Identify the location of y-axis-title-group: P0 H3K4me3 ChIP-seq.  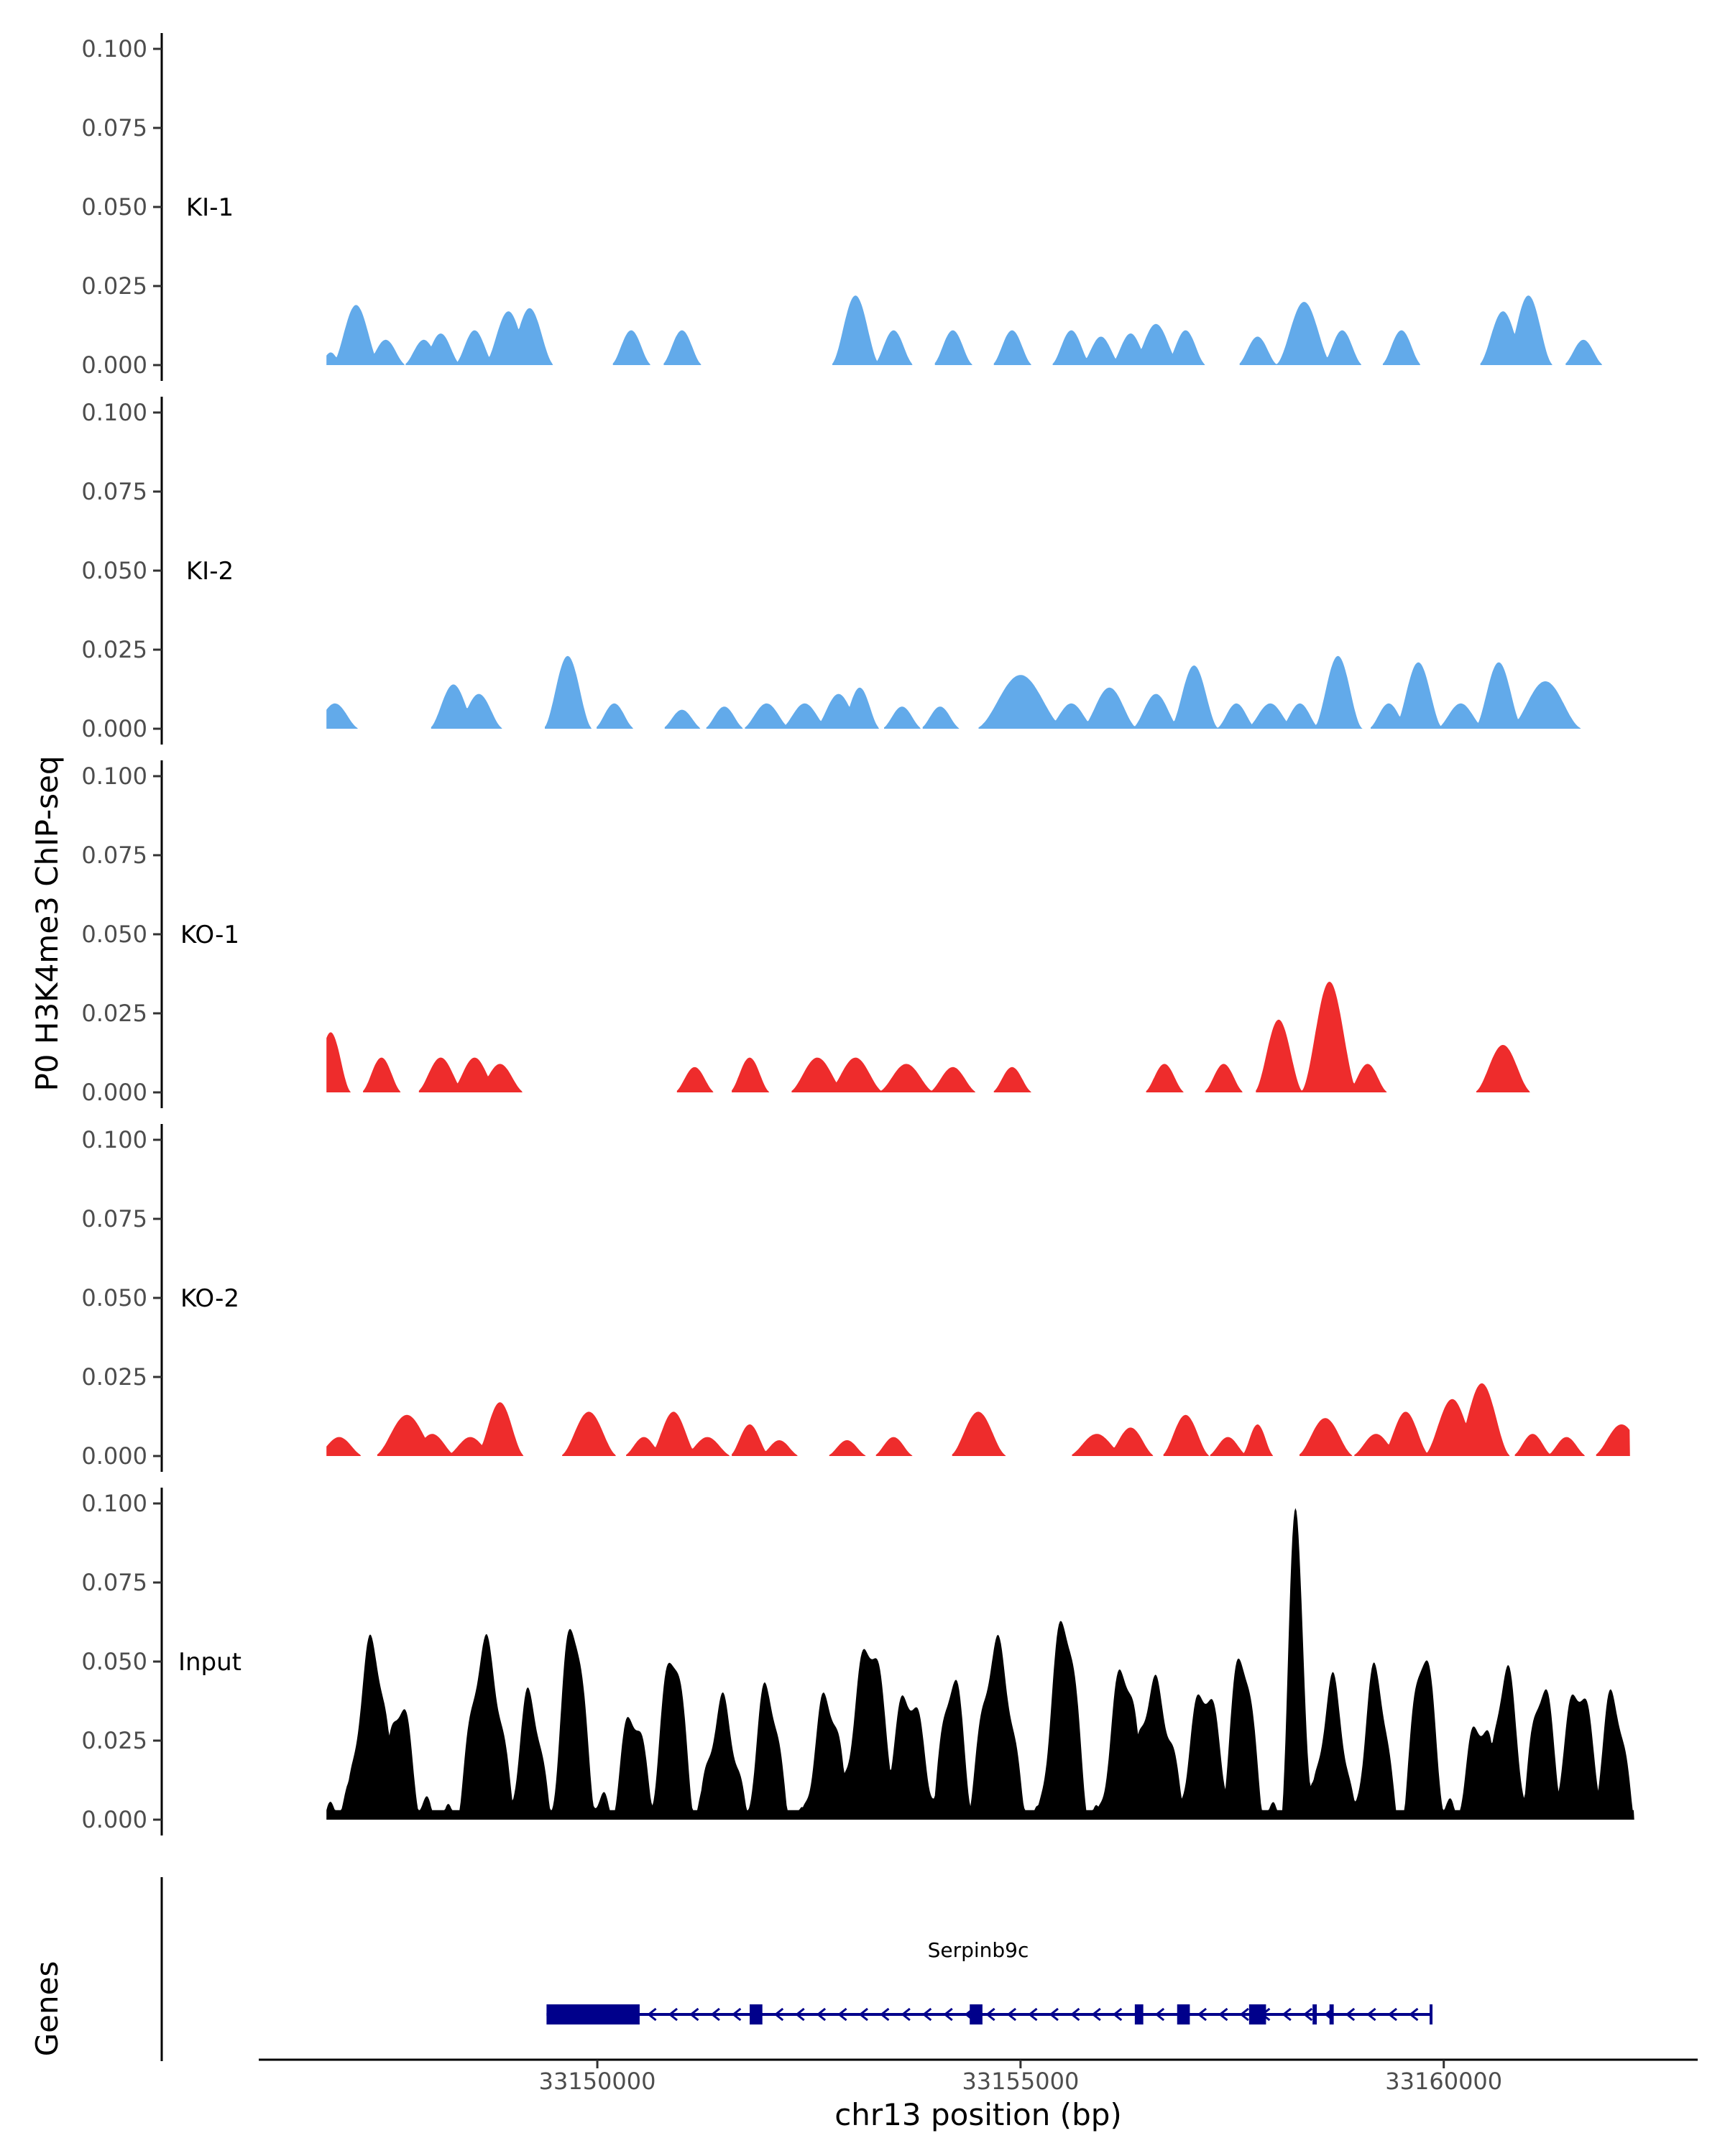
(47, 923).